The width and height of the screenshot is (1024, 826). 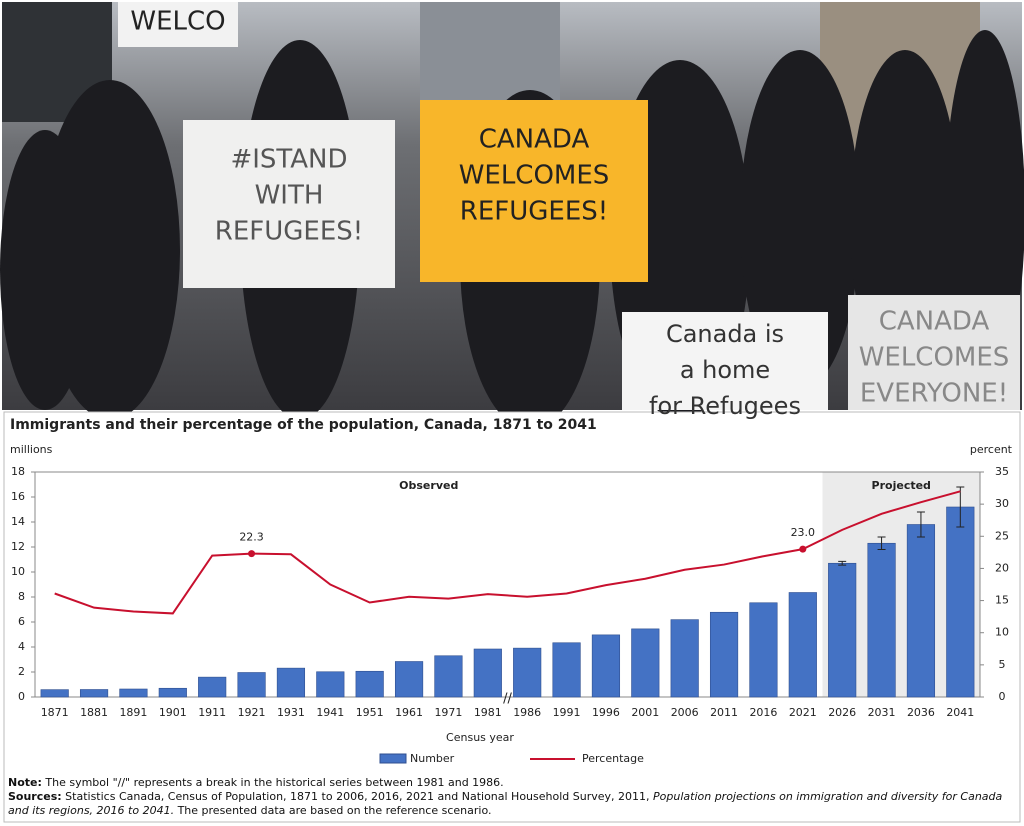 What do you see at coordinates (432, 758) in the screenshot?
I see `legend-label: Number` at bounding box center [432, 758].